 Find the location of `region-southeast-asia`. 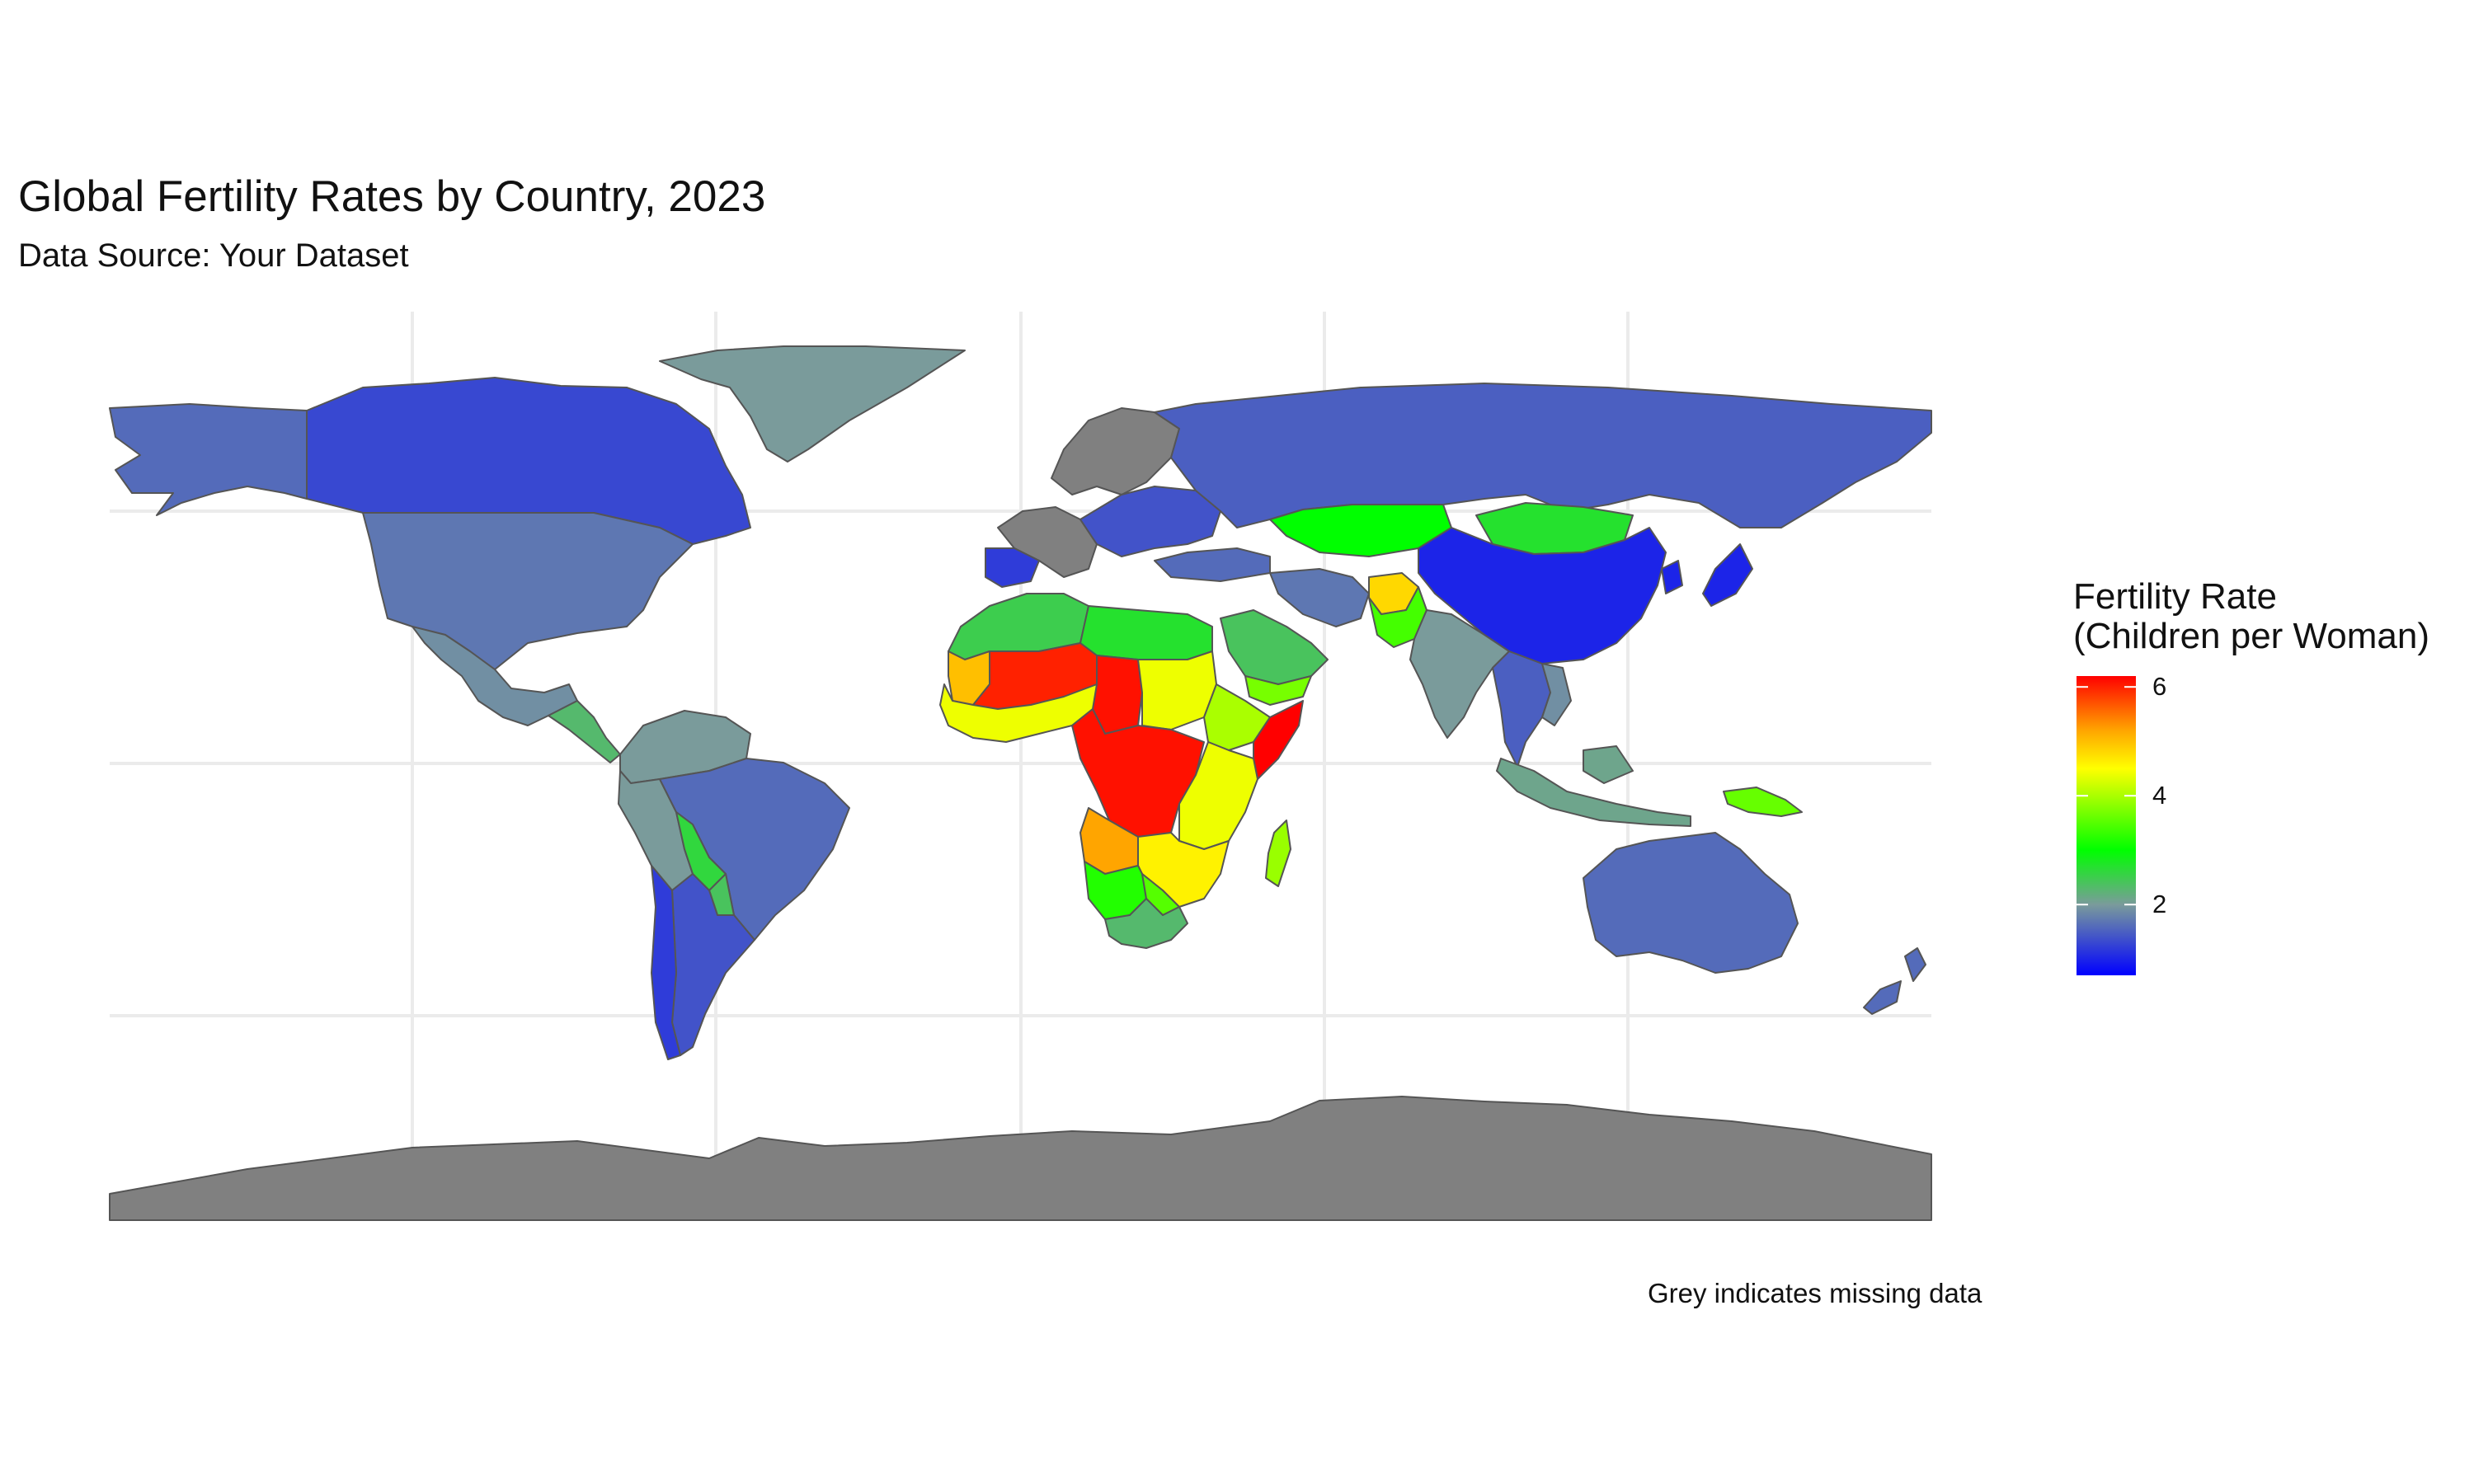

region-southeast-asia is located at coordinates (1521, 709).